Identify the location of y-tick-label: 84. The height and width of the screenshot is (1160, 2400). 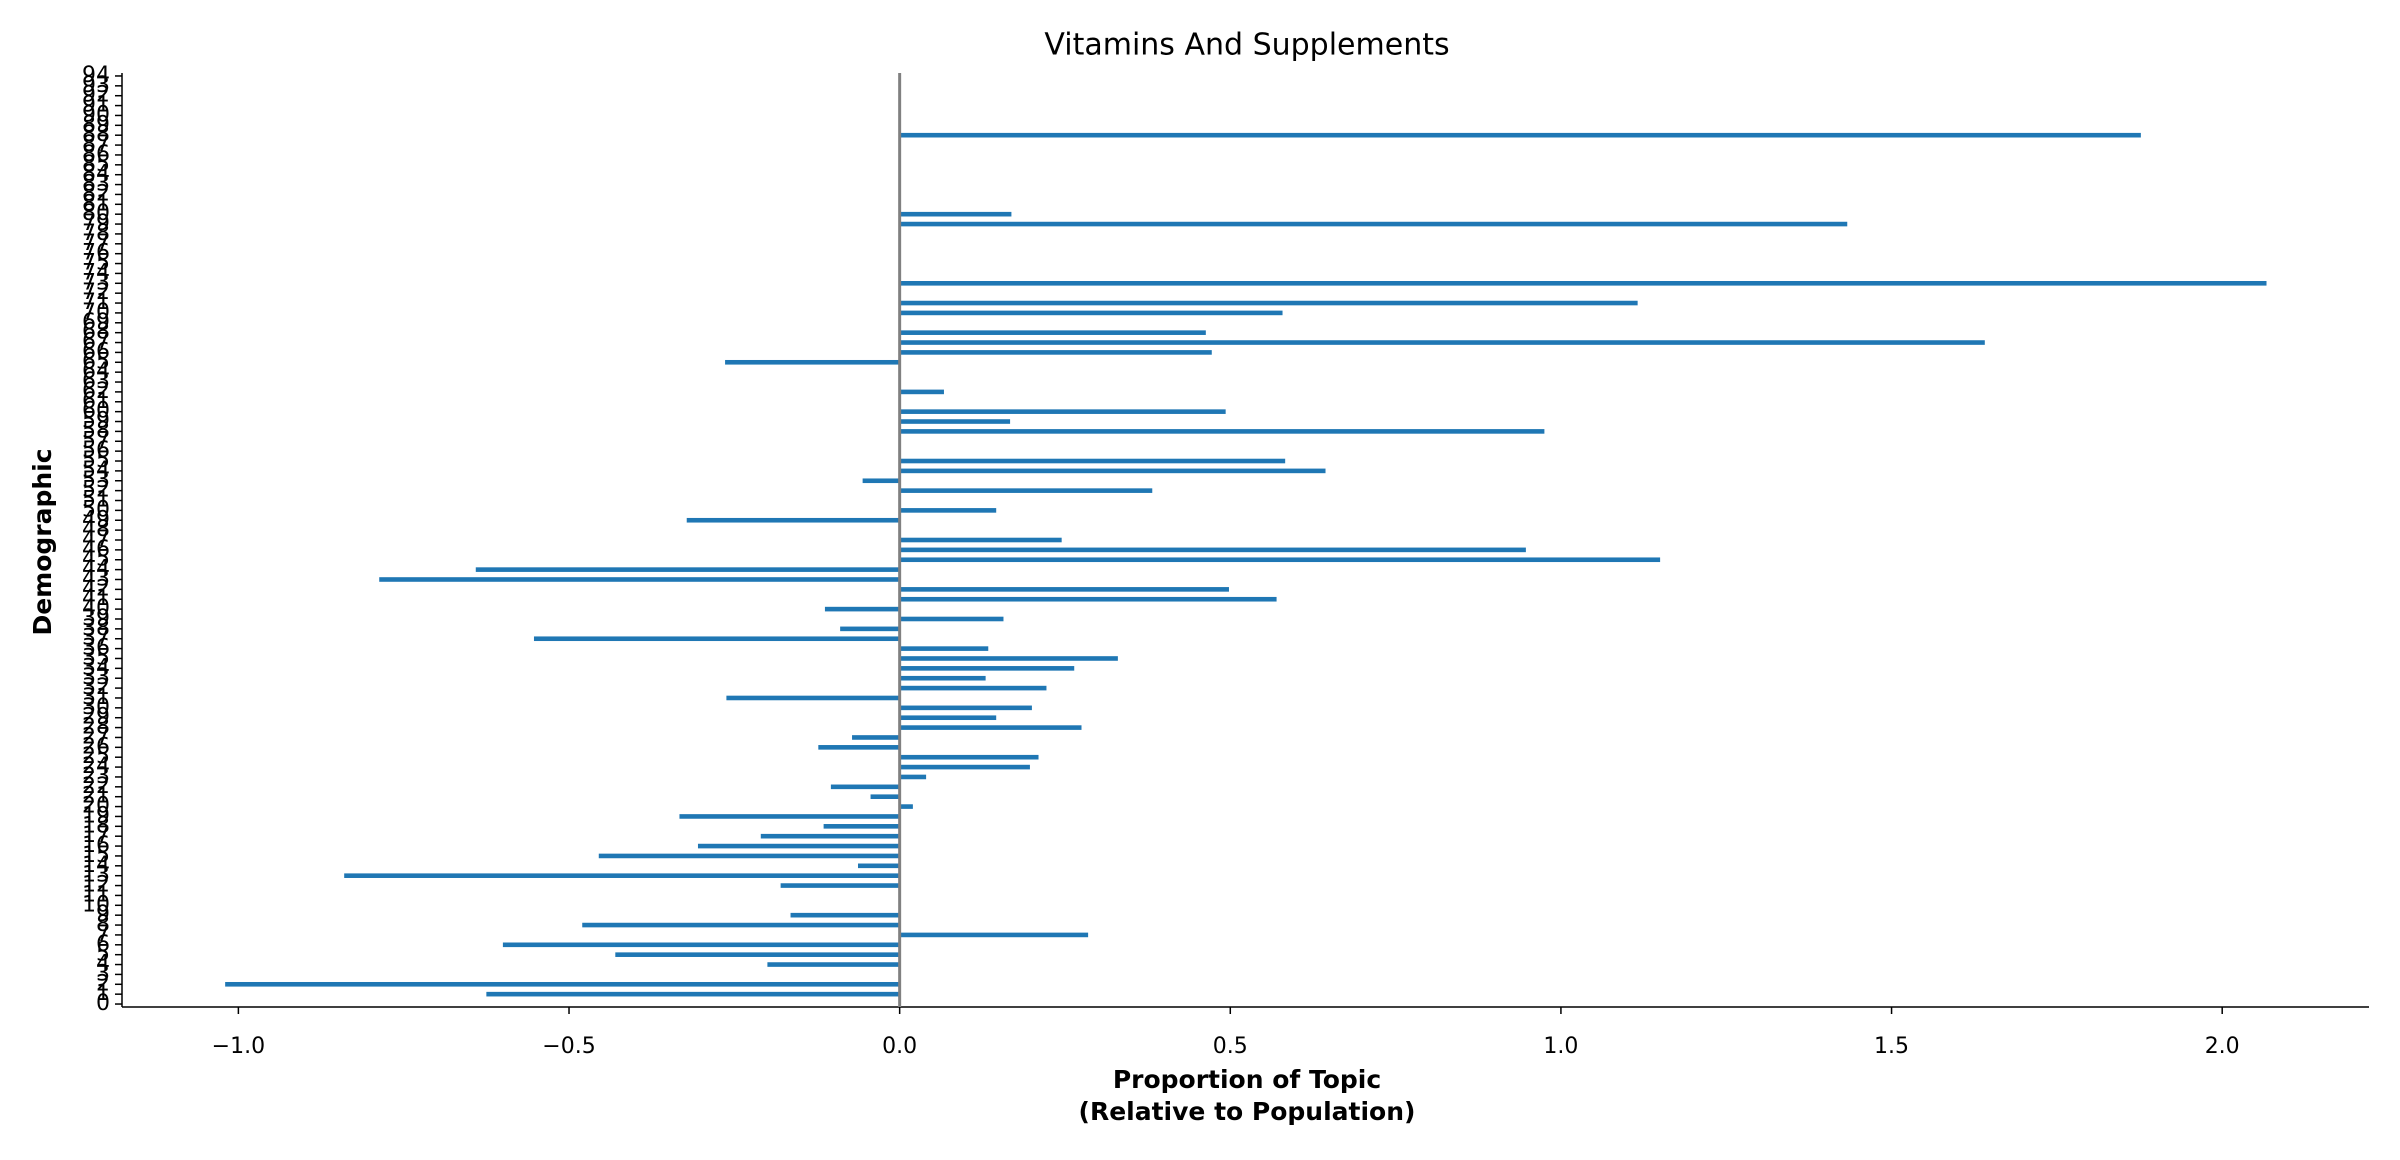
(96, 174).